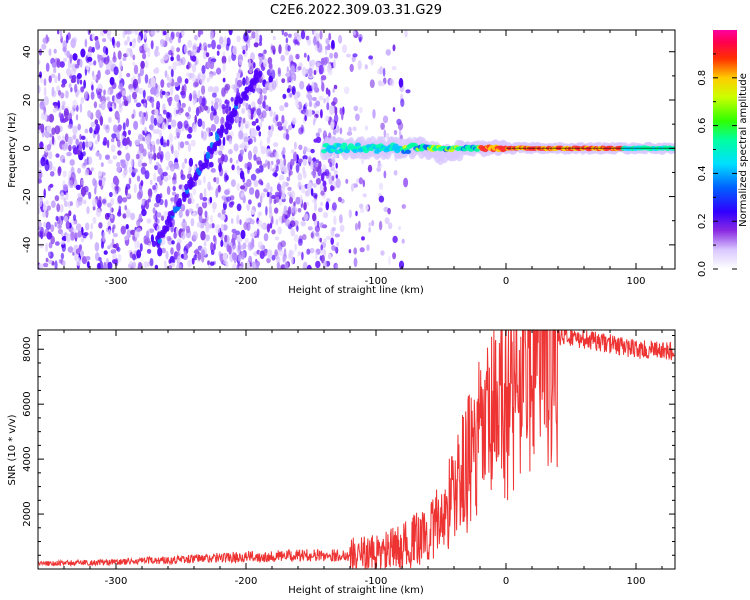 The height and width of the screenshot is (600, 750). What do you see at coordinates (506, 581) in the screenshot?
I see `snr-xtick-label: 0` at bounding box center [506, 581].